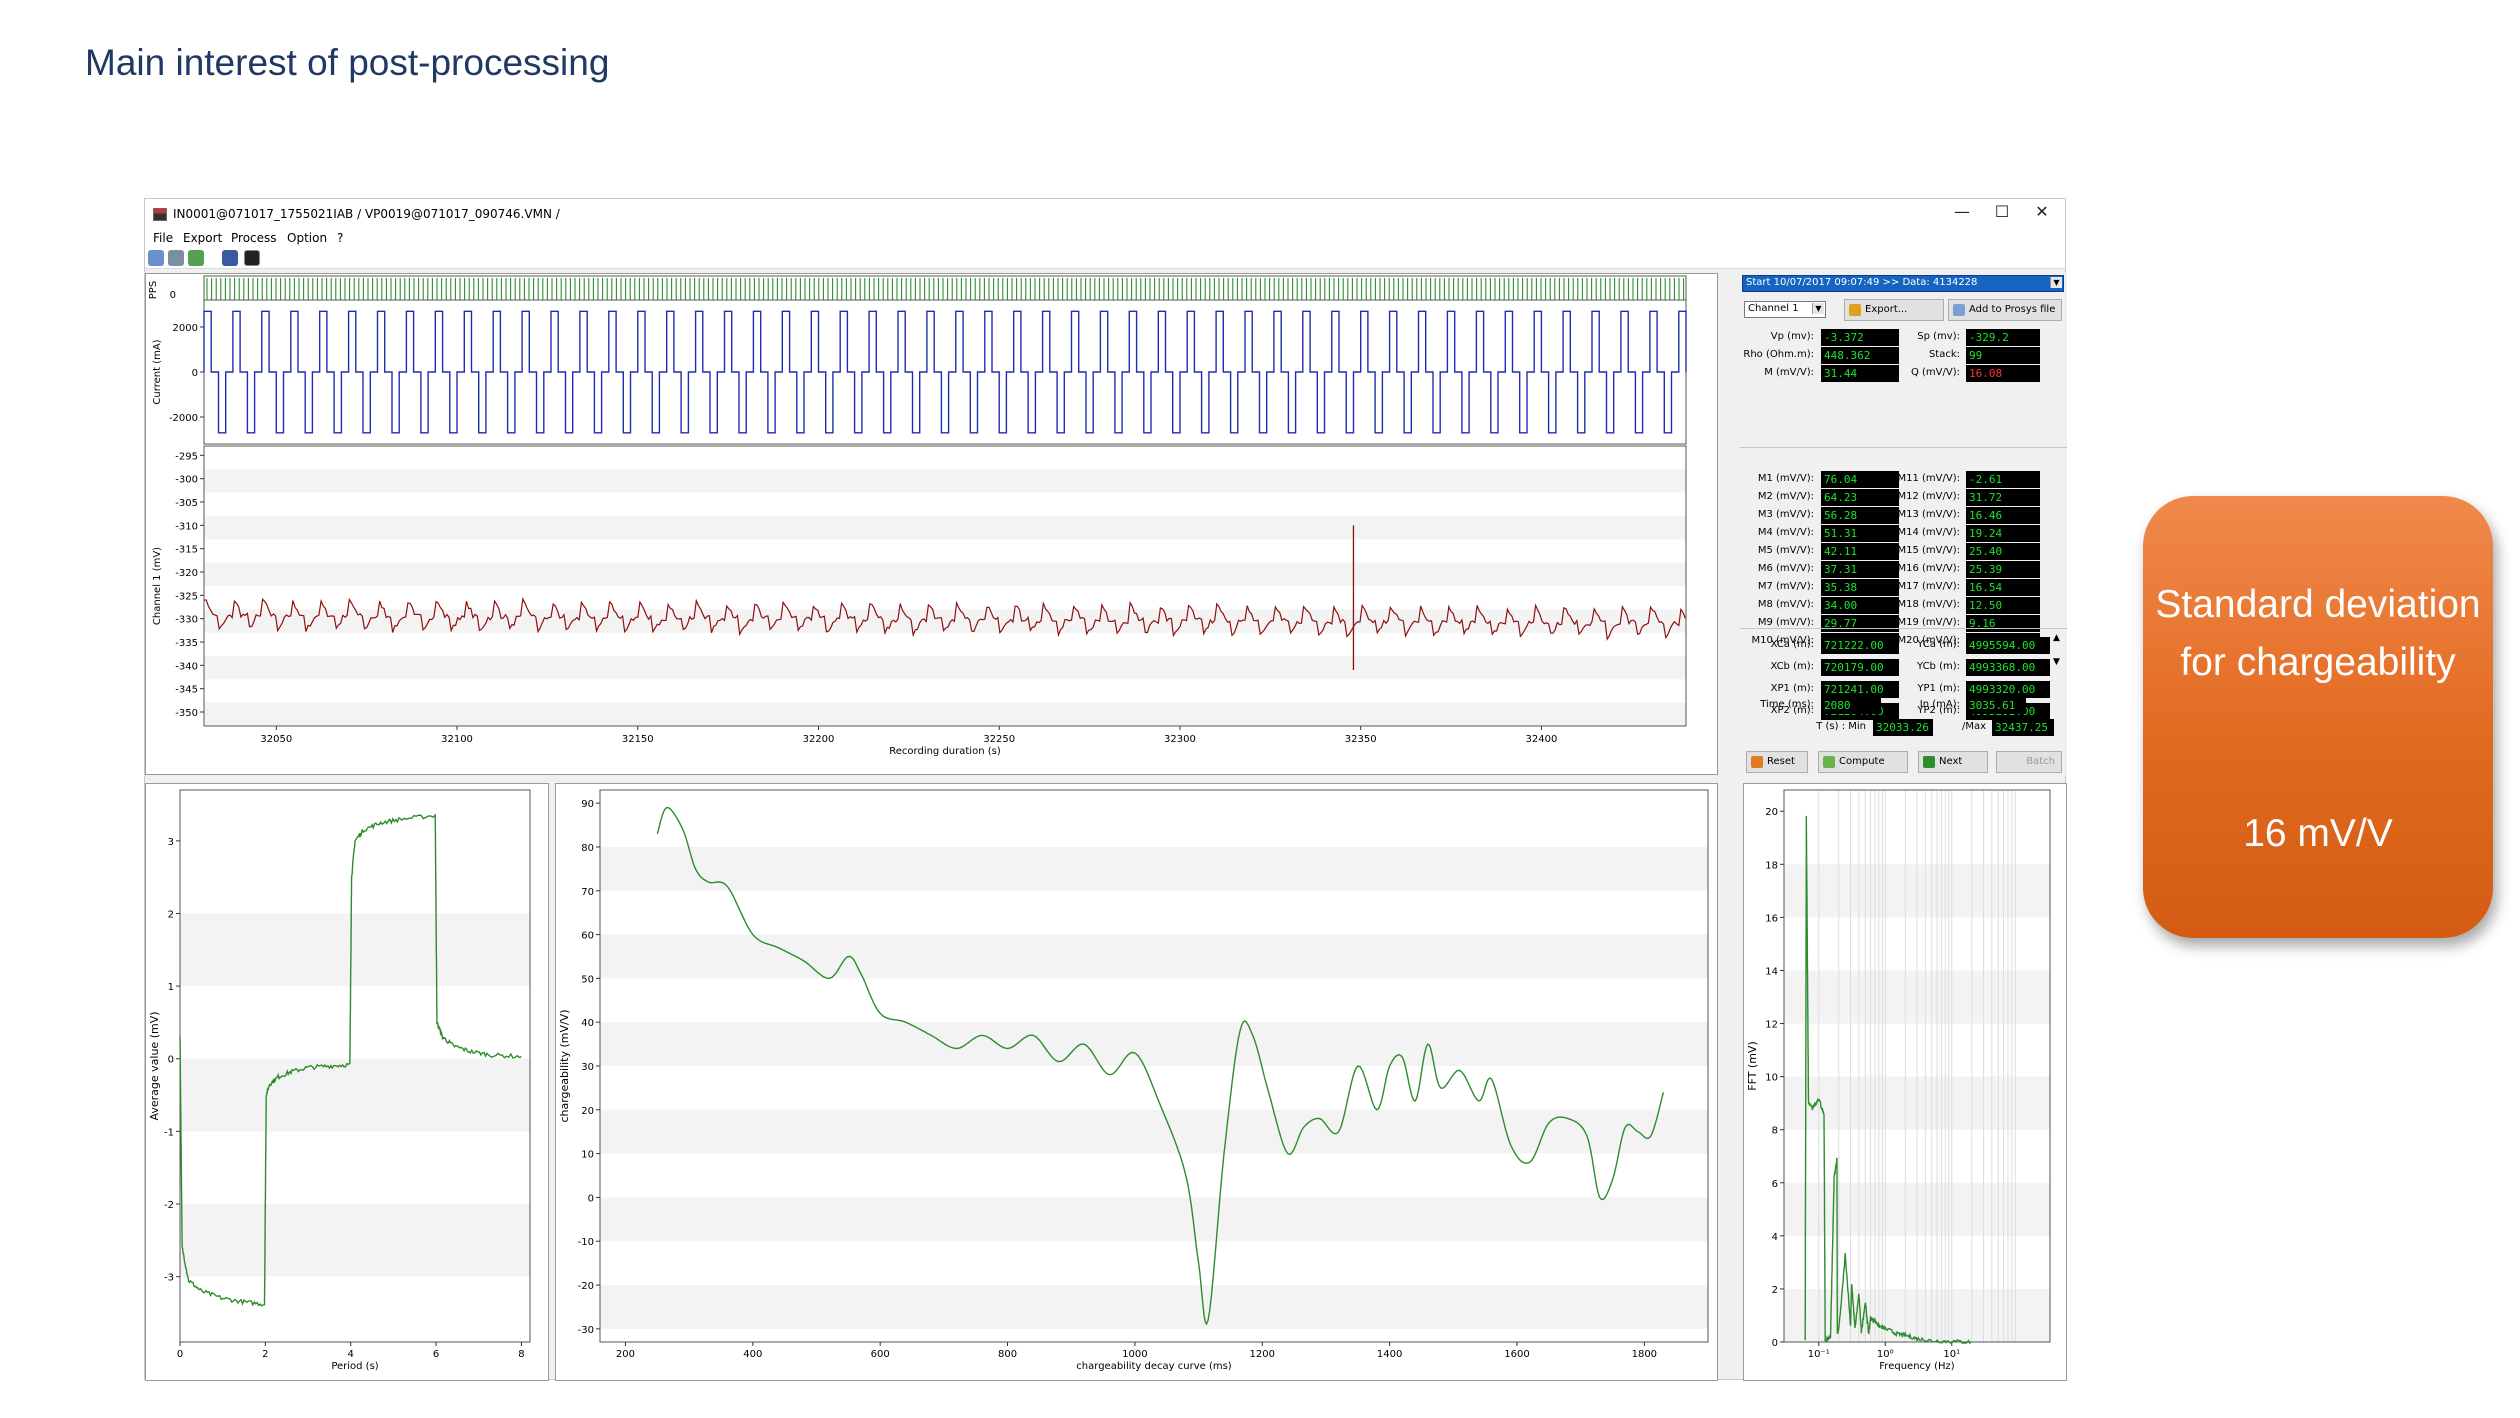 The height and width of the screenshot is (1418, 2520). Describe the element at coordinates (1929, 496) in the screenshot. I see `m-right-label-1: M12 (mV/V):` at that location.